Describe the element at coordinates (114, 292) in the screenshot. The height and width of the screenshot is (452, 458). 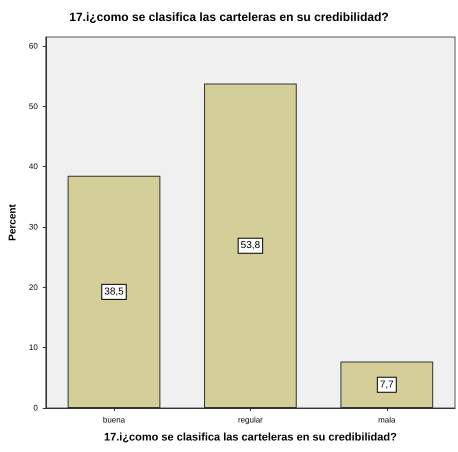
I see `data-label: 38,5` at that location.